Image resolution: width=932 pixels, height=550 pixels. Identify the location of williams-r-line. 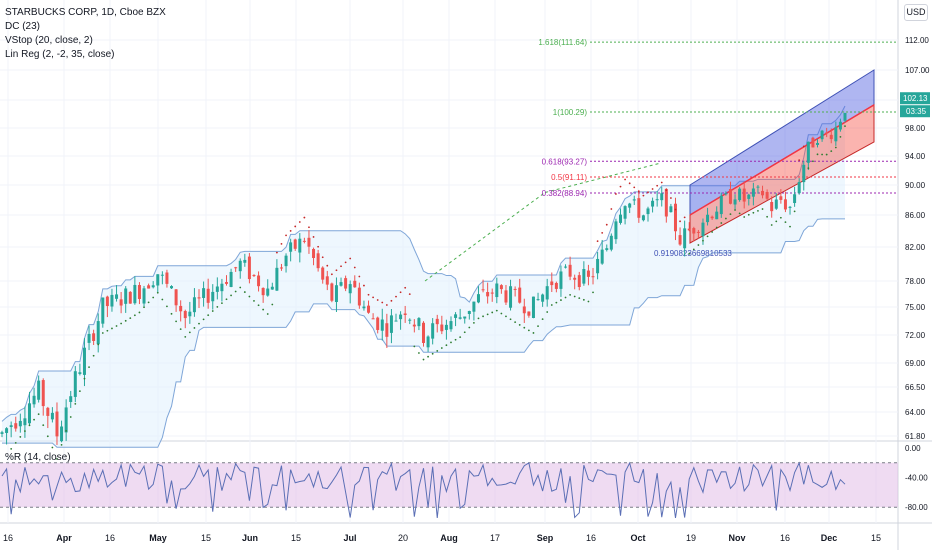
(423, 490).